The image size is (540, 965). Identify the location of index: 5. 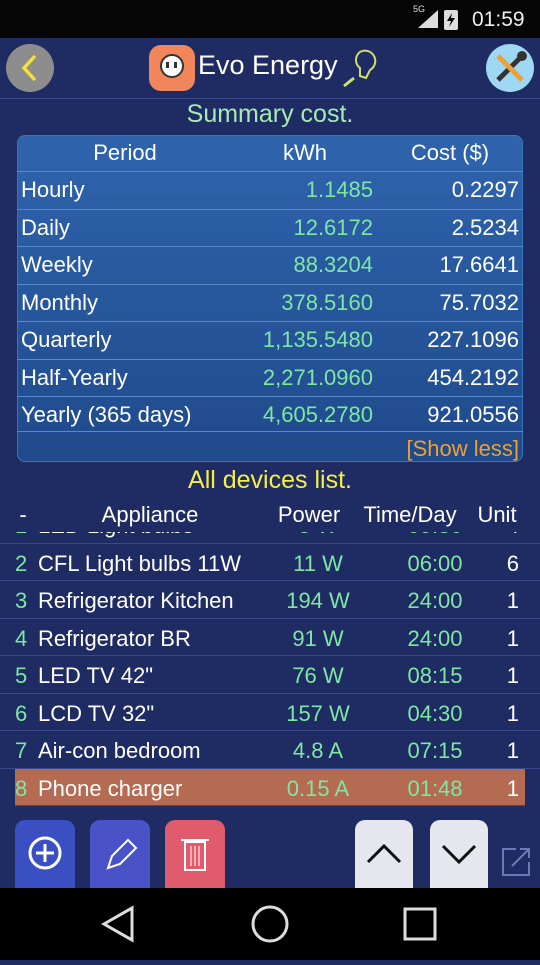
(21, 675).